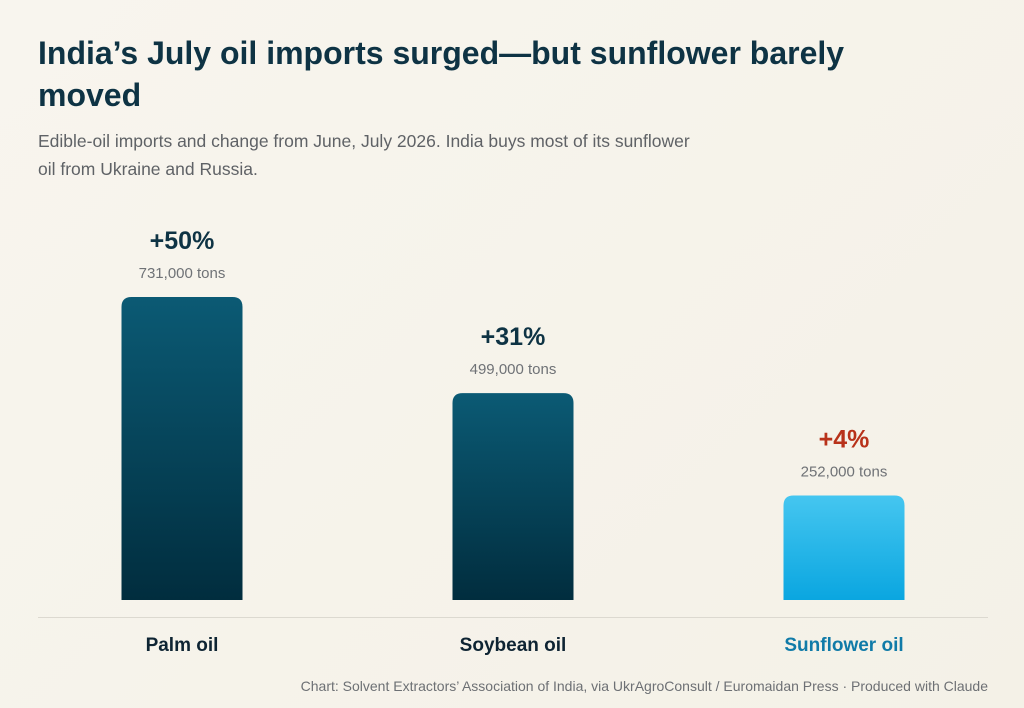  Describe the element at coordinates (182, 645) in the screenshot. I see `category-label: Palm oil` at that location.